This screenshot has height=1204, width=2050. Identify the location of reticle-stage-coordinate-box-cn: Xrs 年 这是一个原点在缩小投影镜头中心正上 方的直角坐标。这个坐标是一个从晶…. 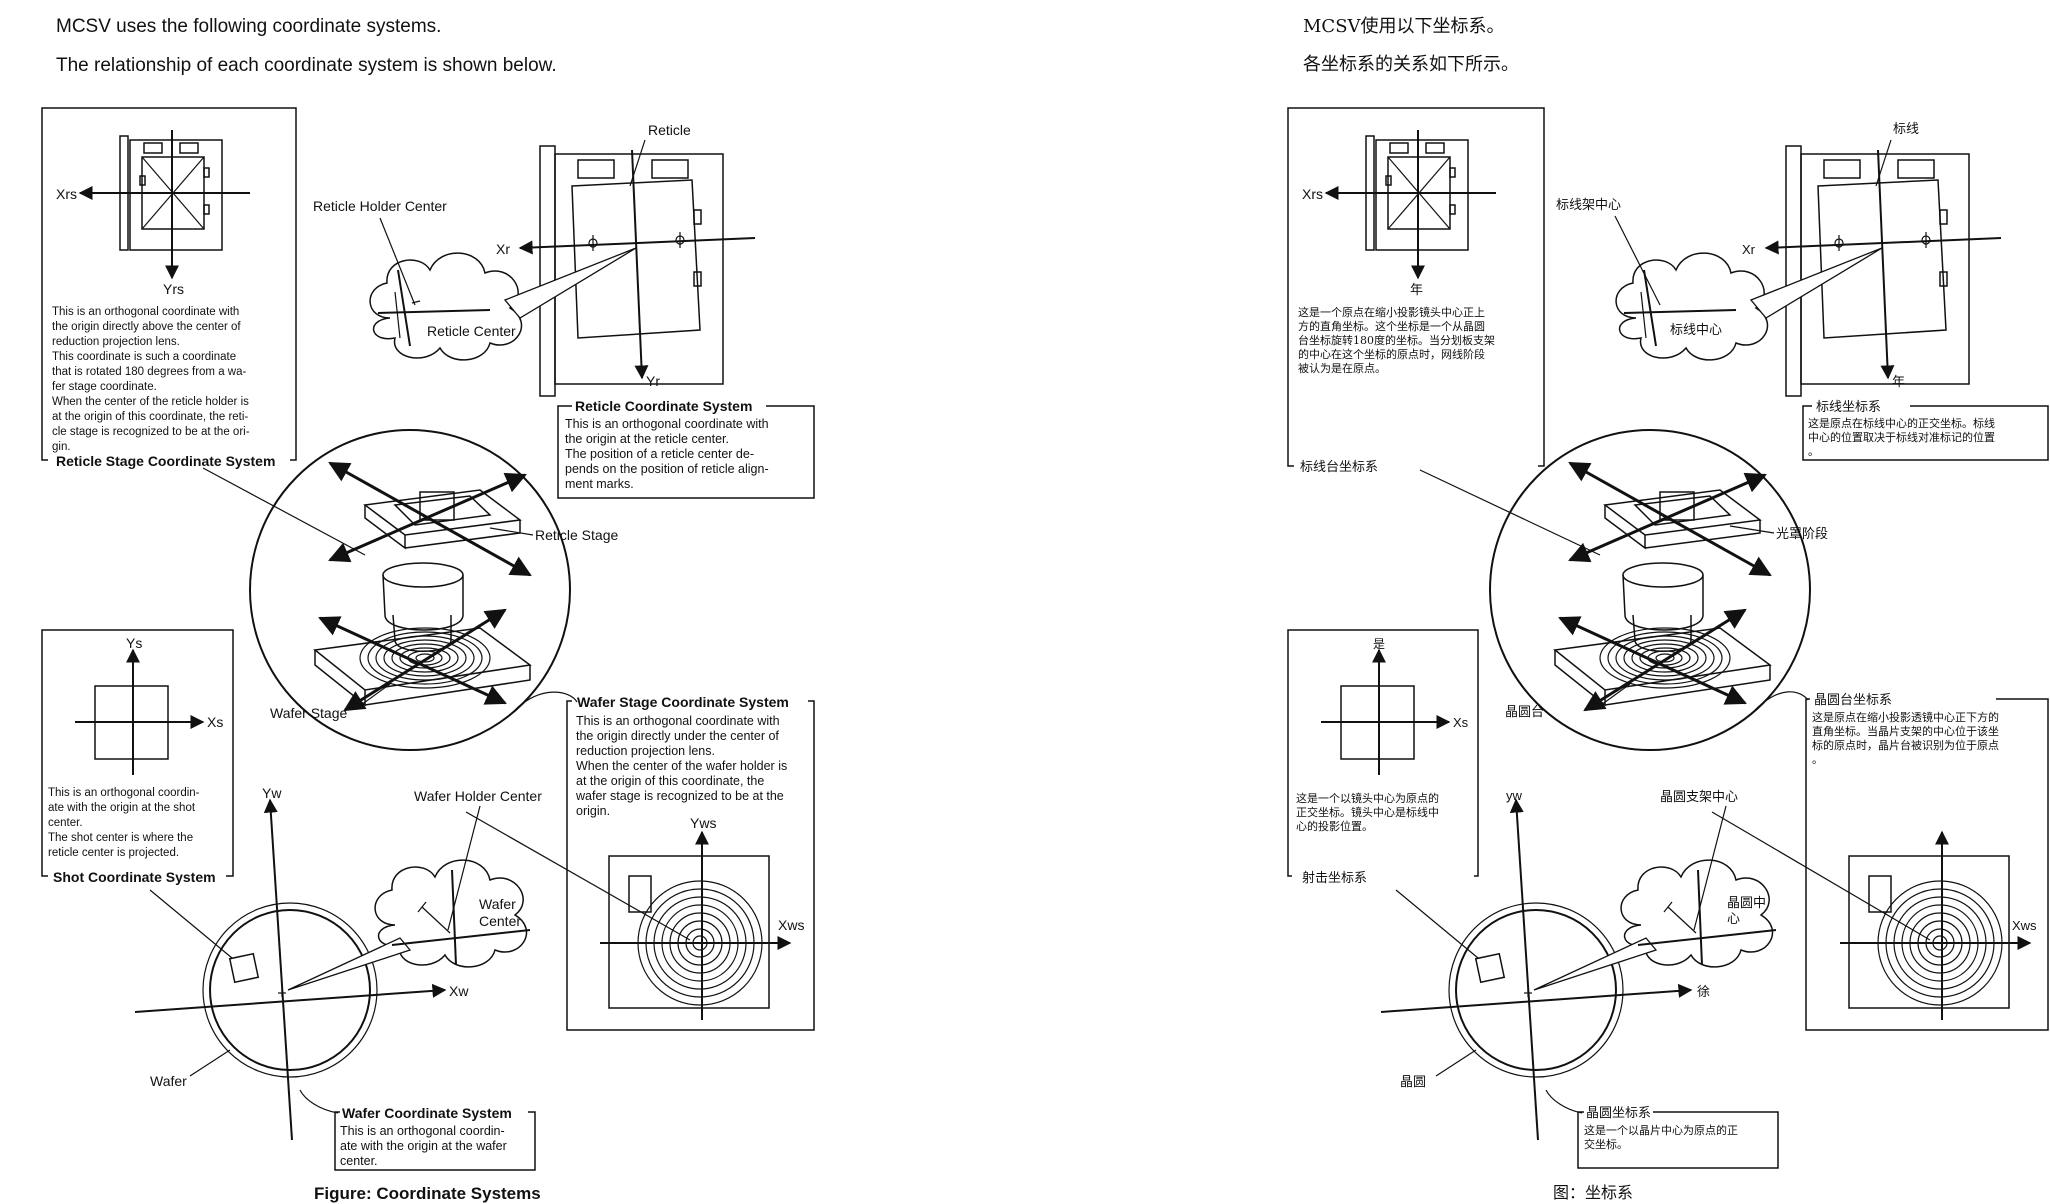
(1416, 291).